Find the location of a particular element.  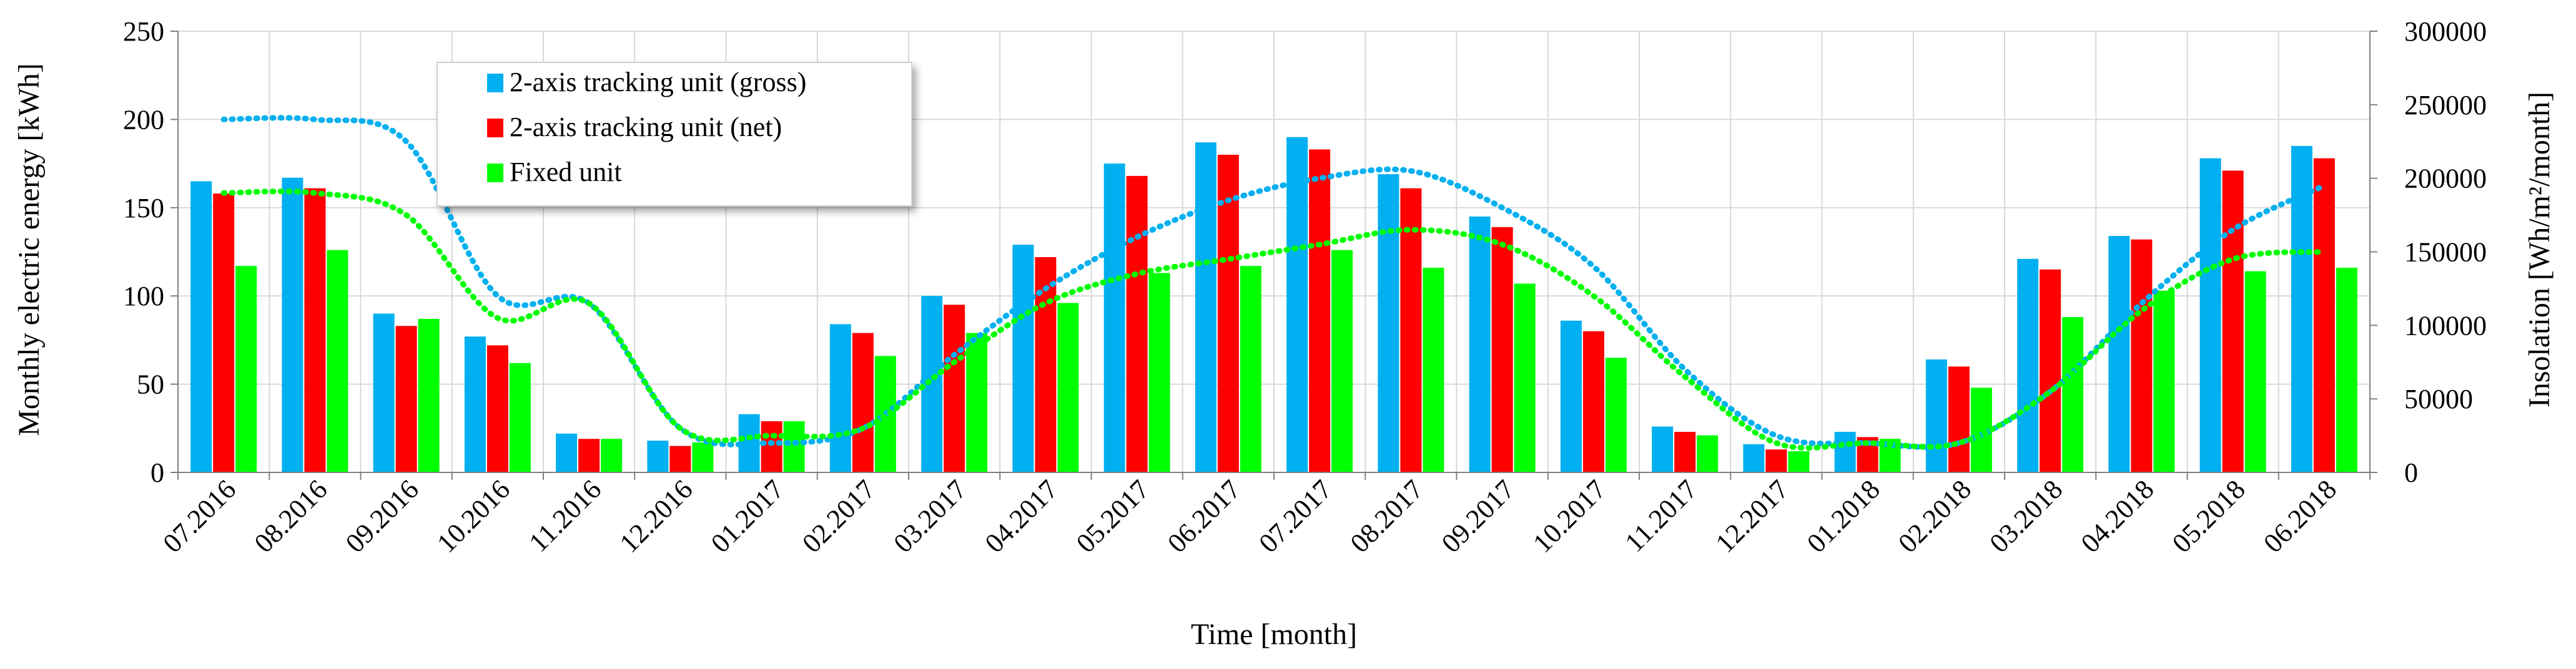

legend-swatch-net is located at coordinates (495, 128).